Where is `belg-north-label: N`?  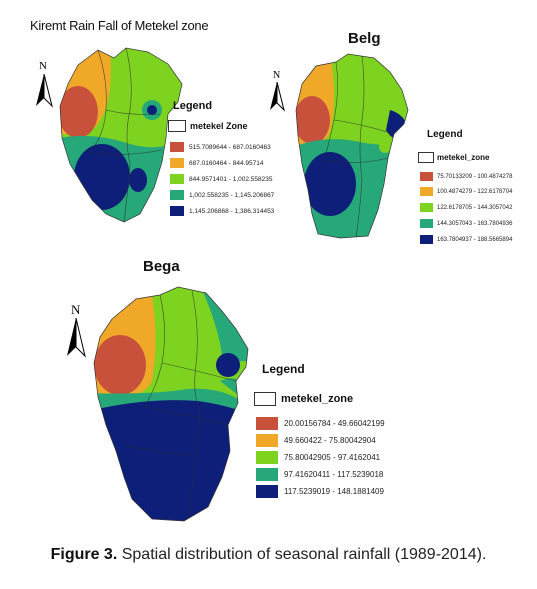 belg-north-label: N is located at coordinates (277, 75).